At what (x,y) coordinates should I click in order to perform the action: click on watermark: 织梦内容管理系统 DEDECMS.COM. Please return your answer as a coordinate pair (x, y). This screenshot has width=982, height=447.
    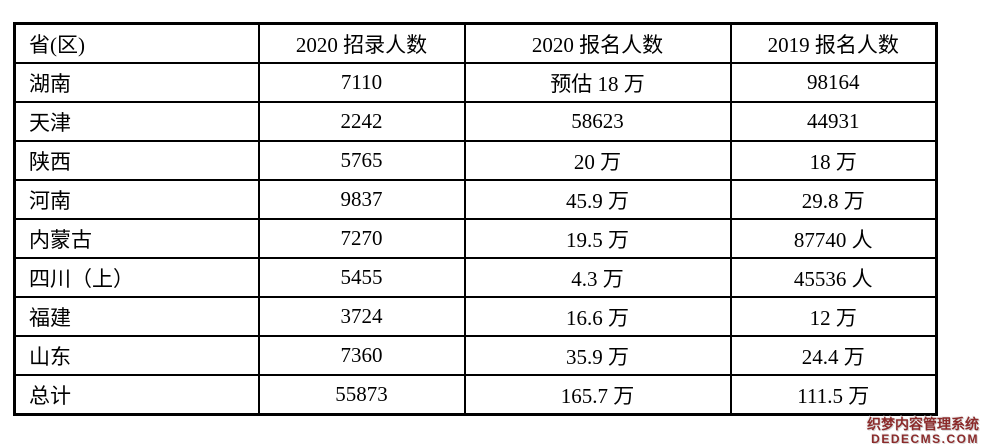
    Looking at the image, I should click on (923, 431).